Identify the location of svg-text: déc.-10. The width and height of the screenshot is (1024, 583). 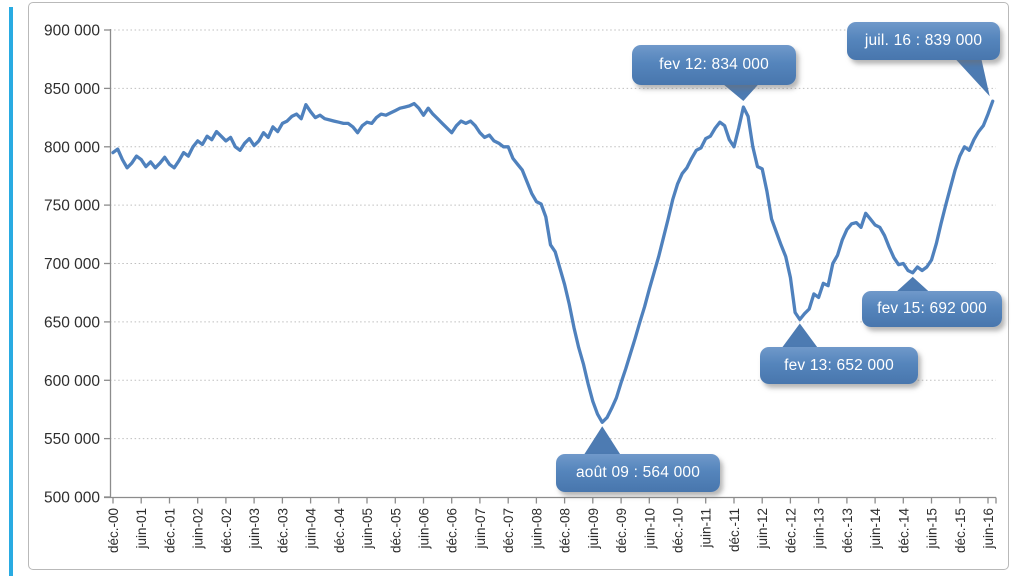
(678, 530).